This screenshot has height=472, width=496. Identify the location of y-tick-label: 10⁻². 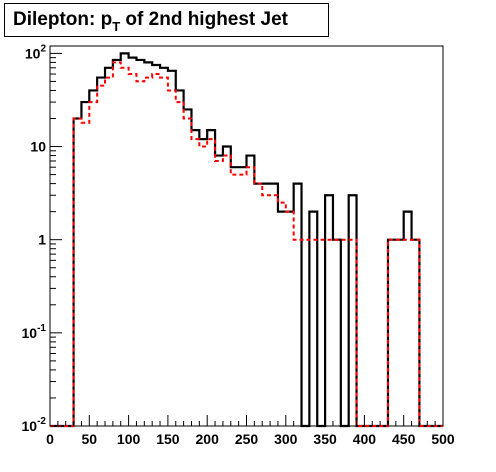
(34, 425).